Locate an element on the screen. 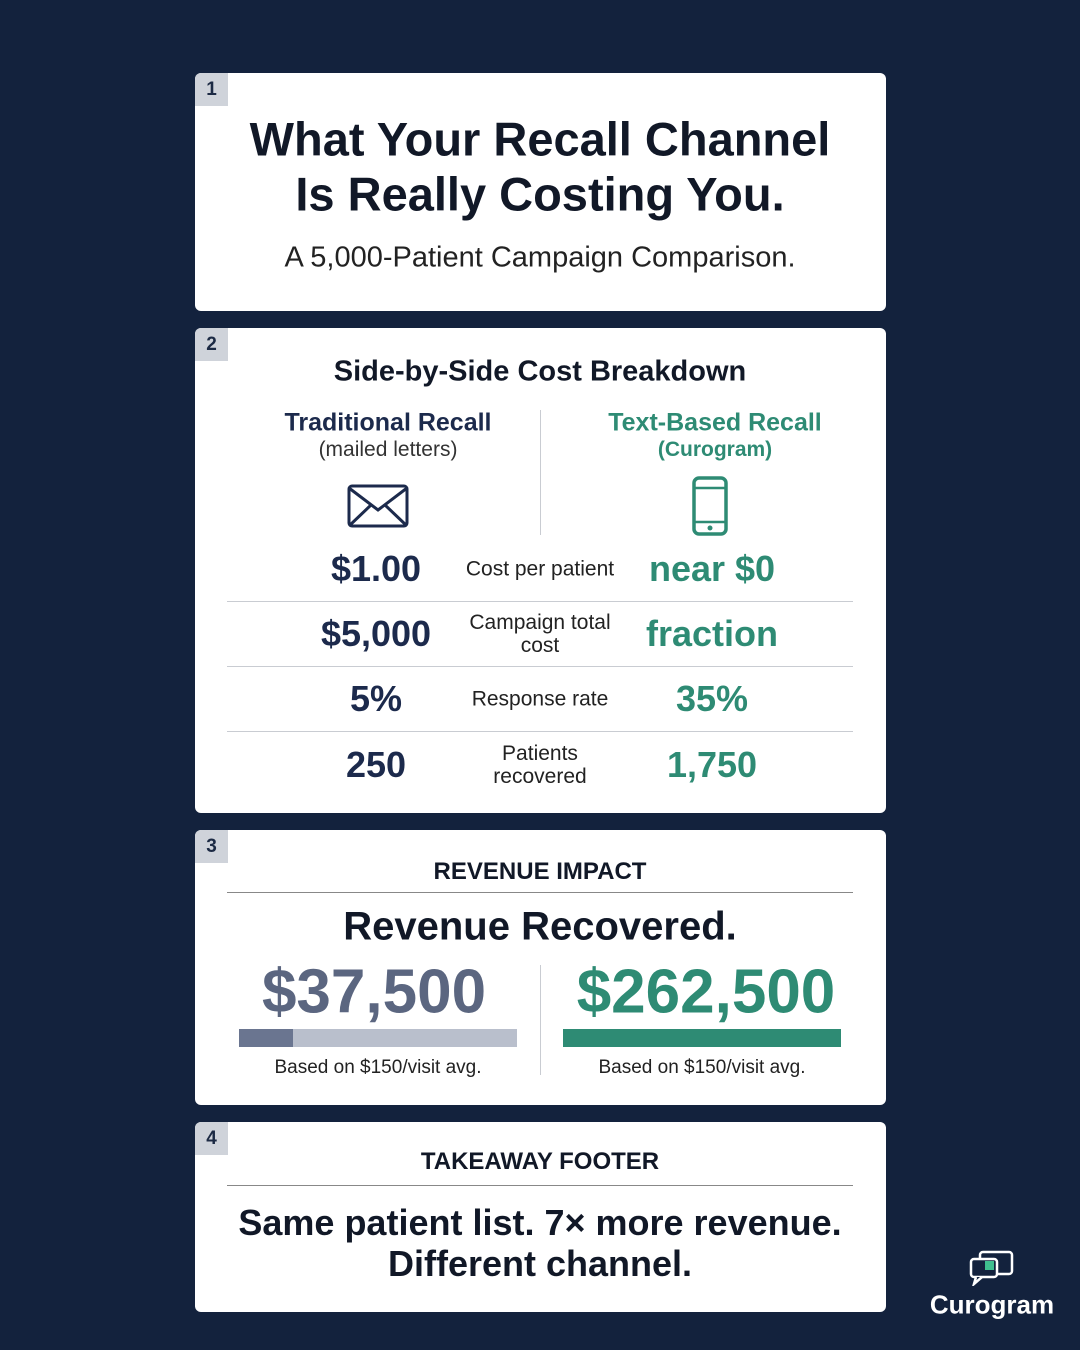 Image resolution: width=1080 pixels, height=1350 pixels. left-value: $1.00 is located at coordinates (376, 568).